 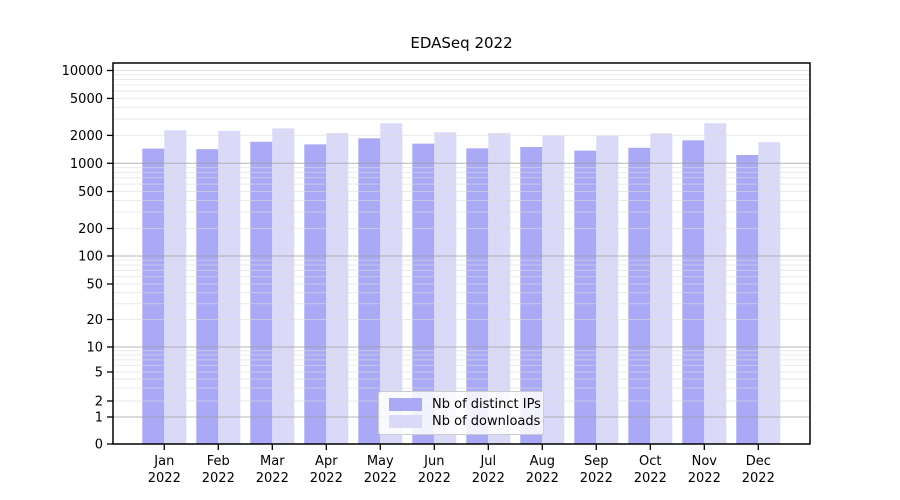 What do you see at coordinates (486, 404) in the screenshot?
I see `legend-label-distinct-ips: Nb of distinct IPs` at bounding box center [486, 404].